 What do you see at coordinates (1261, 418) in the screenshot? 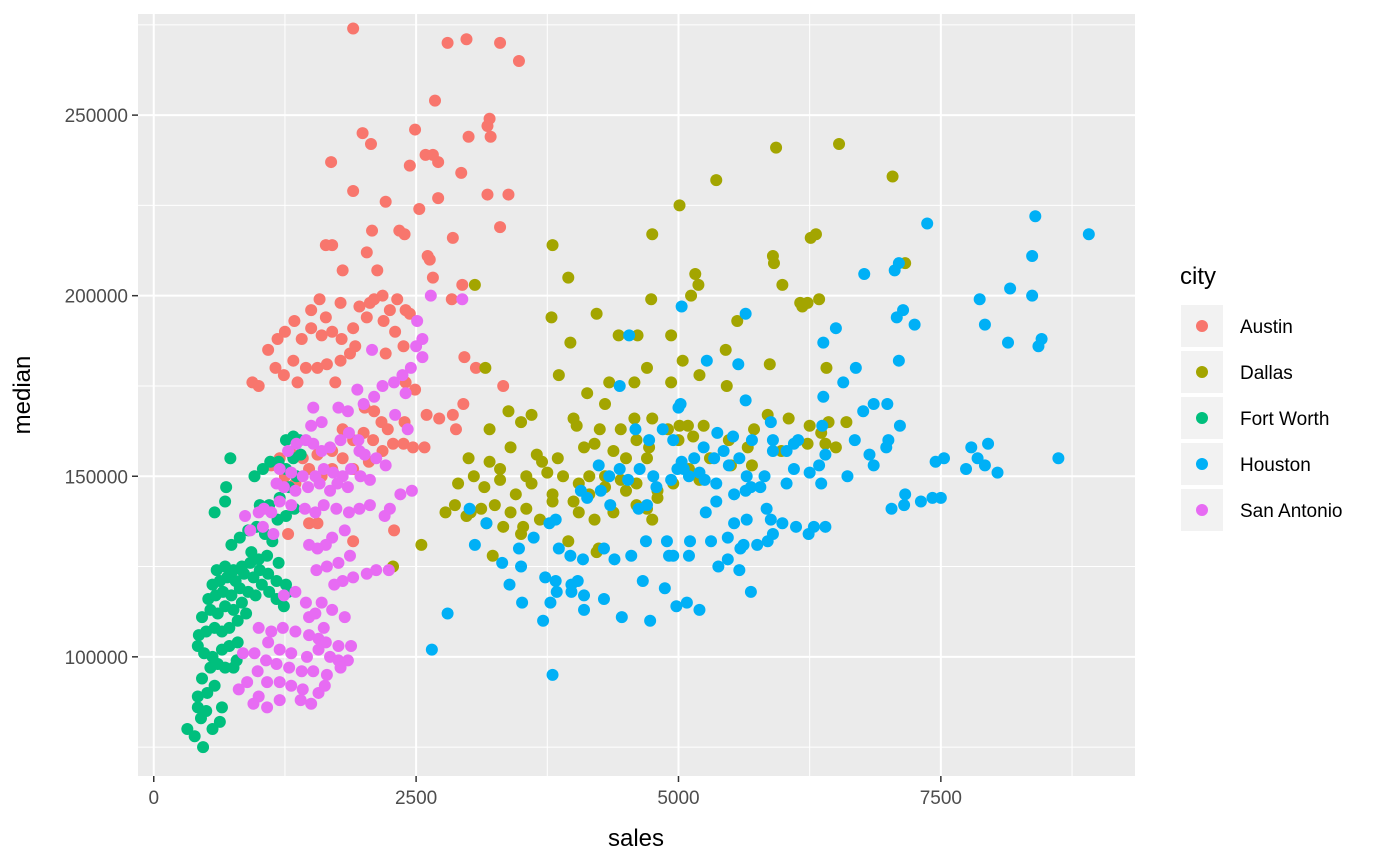
I see `legend-items: Austin Dallas Fort Worth Houston San Antonio` at bounding box center [1261, 418].